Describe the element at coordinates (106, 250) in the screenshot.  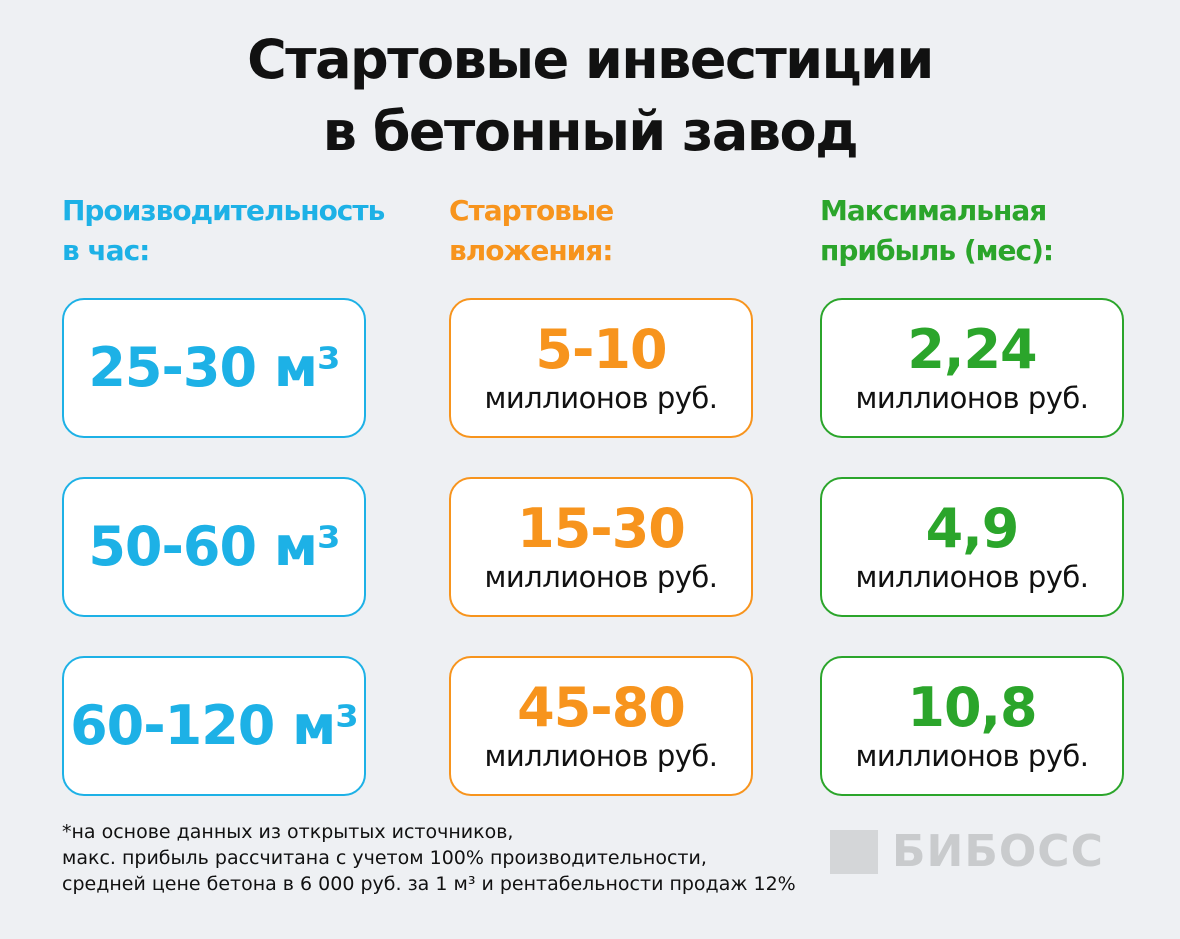
I see `column-header: в час:` at that location.